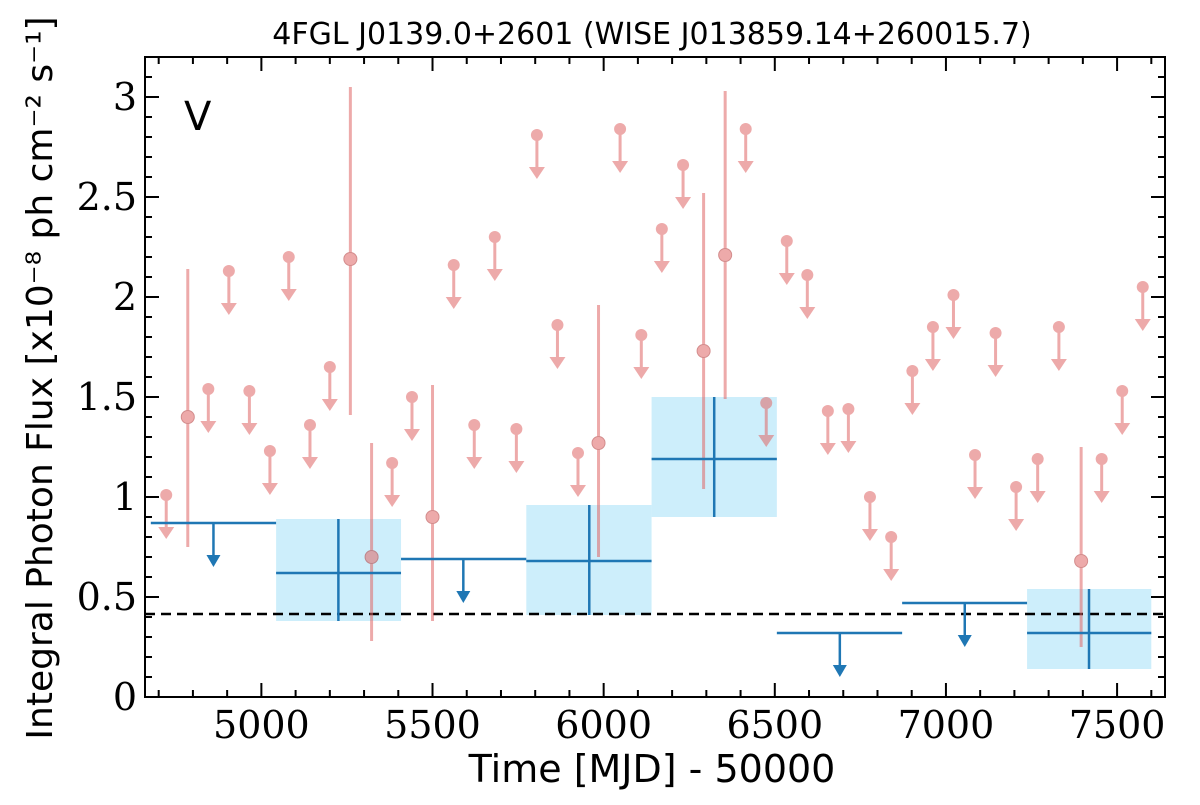  What do you see at coordinates (107, 597) in the screenshot?
I see `y-tick-label: 0.5` at bounding box center [107, 597].